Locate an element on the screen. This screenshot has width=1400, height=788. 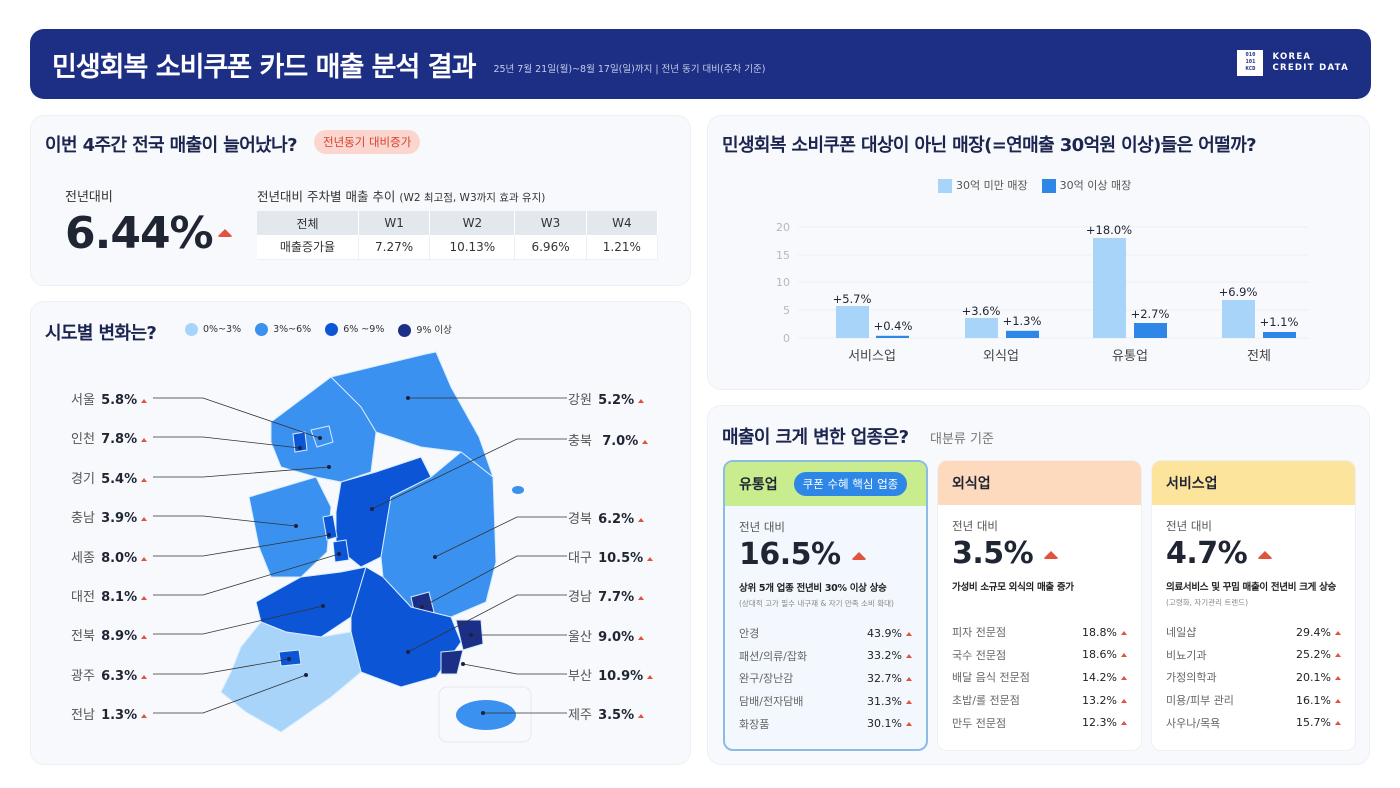
table-header: W3 is located at coordinates (550, 223).